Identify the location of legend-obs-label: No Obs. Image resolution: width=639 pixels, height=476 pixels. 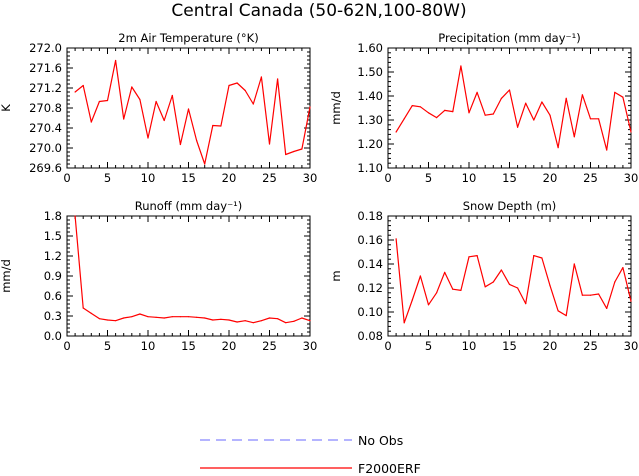
(380, 440).